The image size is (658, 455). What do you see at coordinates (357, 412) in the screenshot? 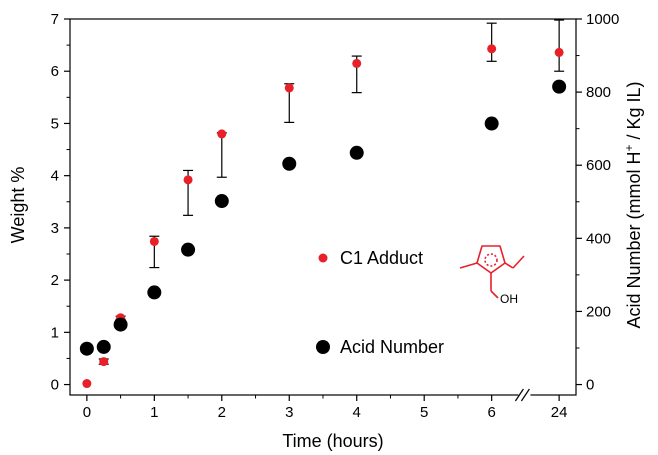
I see `x-tick-label: 4` at bounding box center [357, 412].